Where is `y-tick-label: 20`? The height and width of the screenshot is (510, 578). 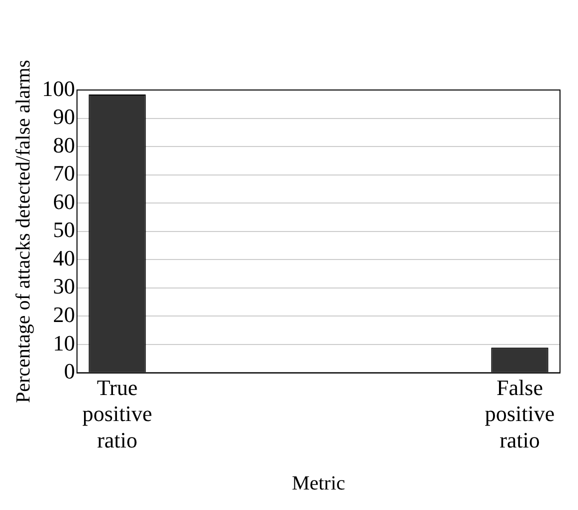
y-tick-label: 20 is located at coordinates (64, 315).